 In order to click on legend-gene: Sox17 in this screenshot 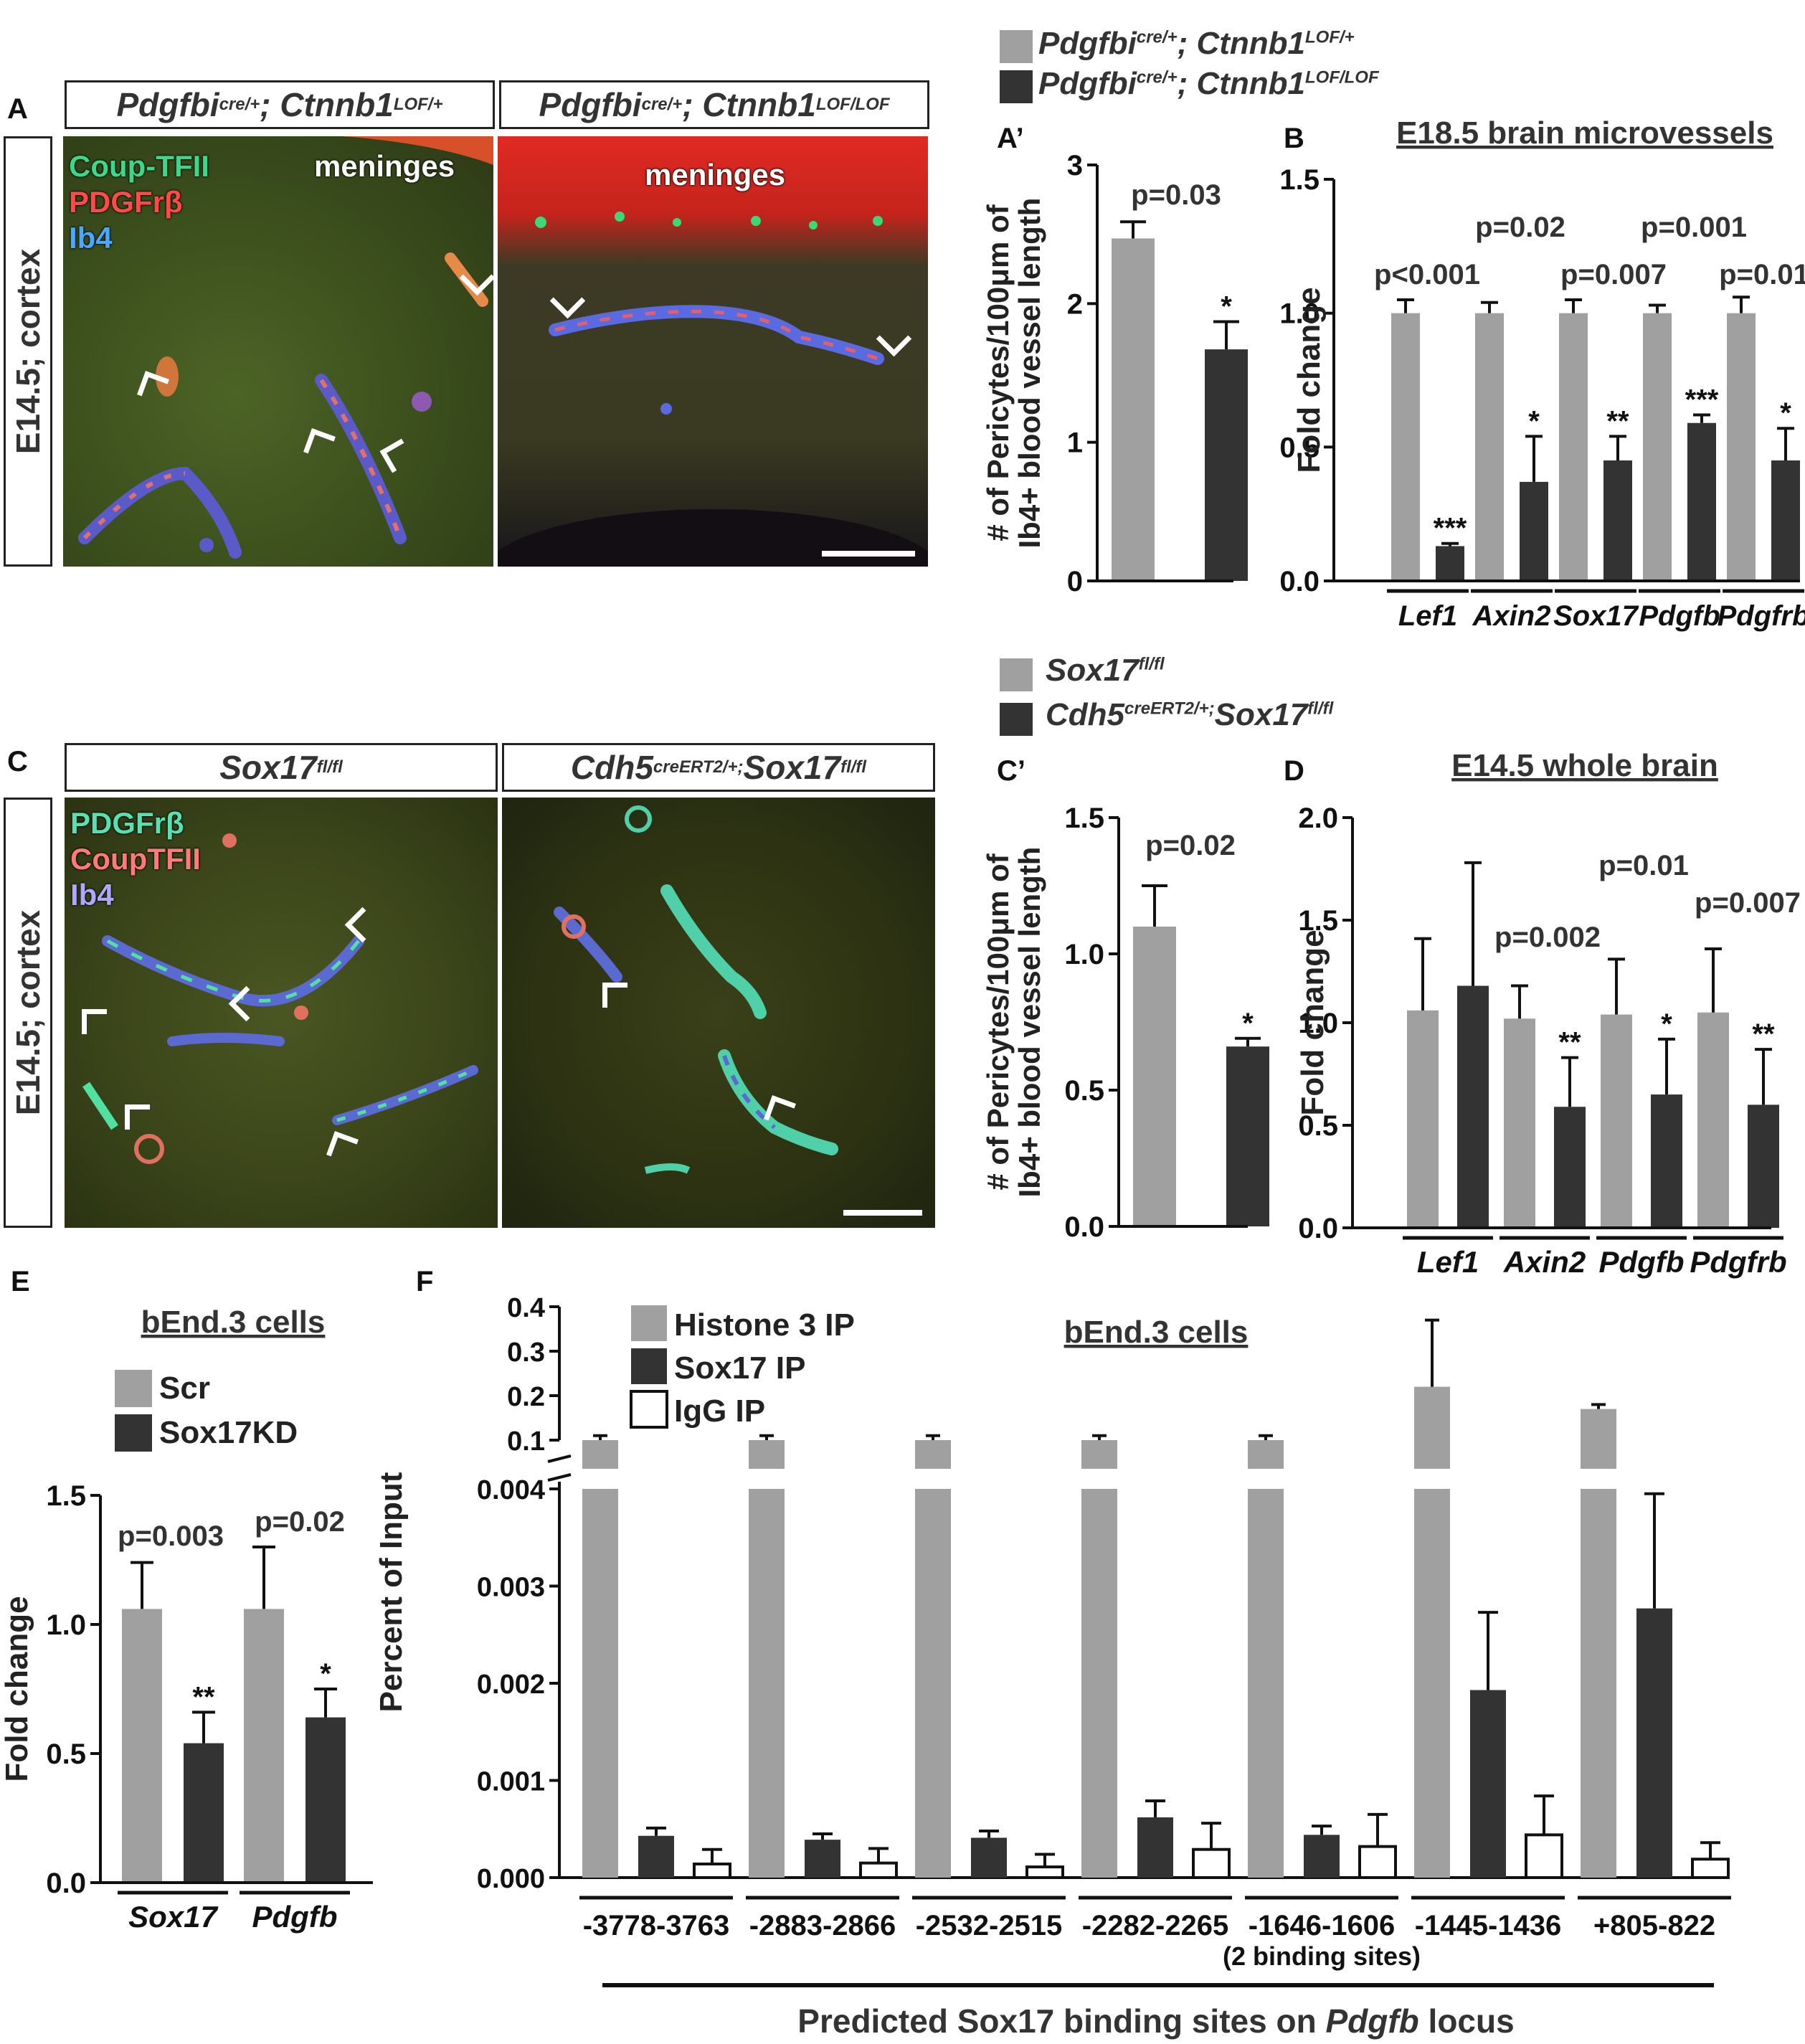, I will do `click(1261, 714)`.